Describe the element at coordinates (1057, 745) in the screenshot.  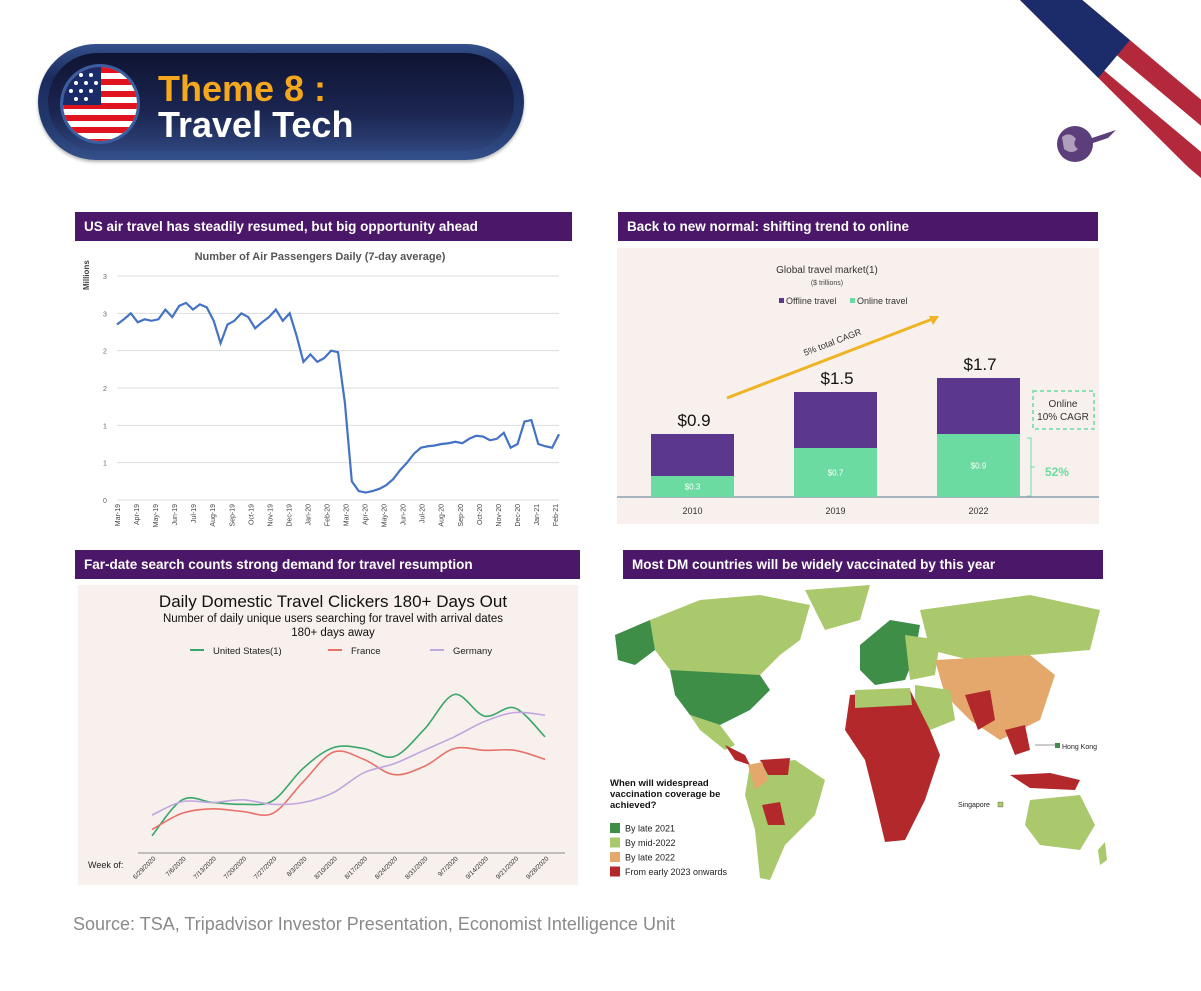
I see `hong-kong-marker` at that location.